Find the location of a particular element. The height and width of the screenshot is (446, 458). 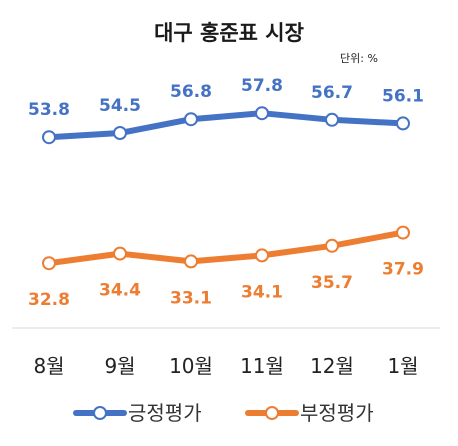

x-tick-label: 8월 is located at coordinates (48, 366).